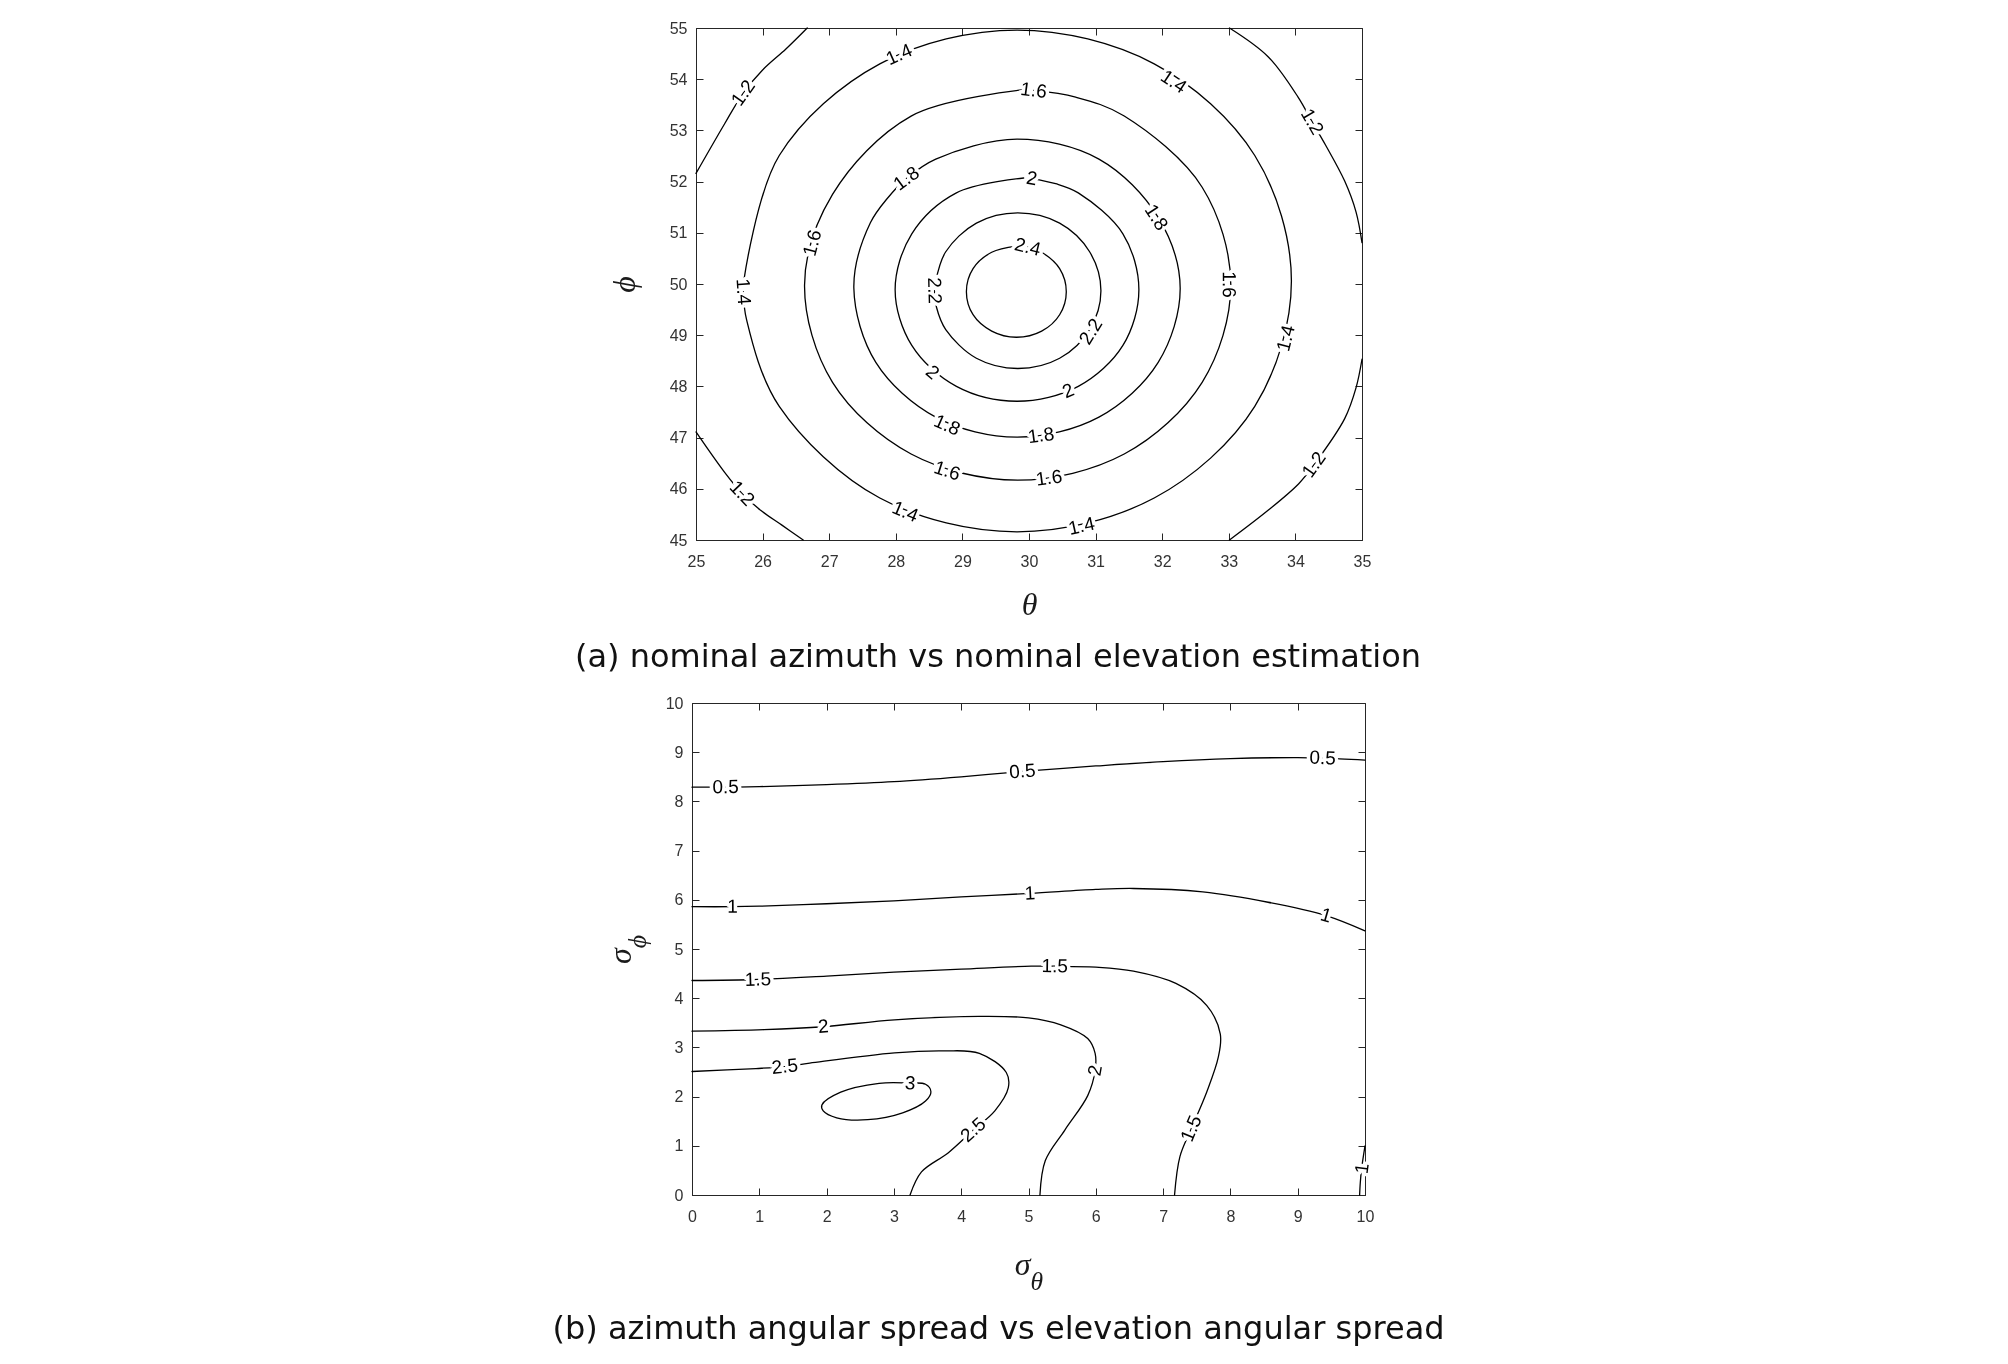 This screenshot has width=2008, height=1364. I want to click on x-tick-label: 7, so click(1164, 1216).